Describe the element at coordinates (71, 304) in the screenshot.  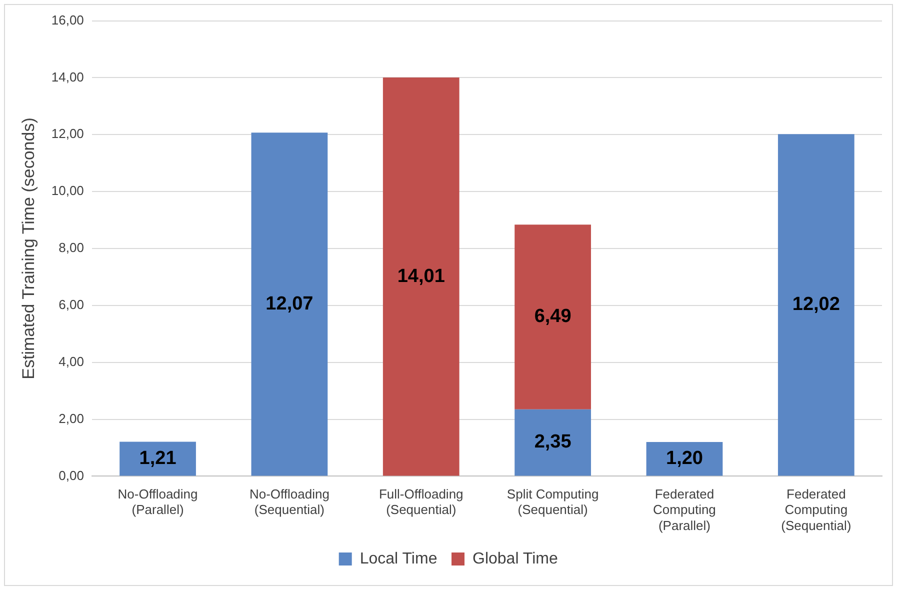
I see `y-tick-label: 6,00` at that location.